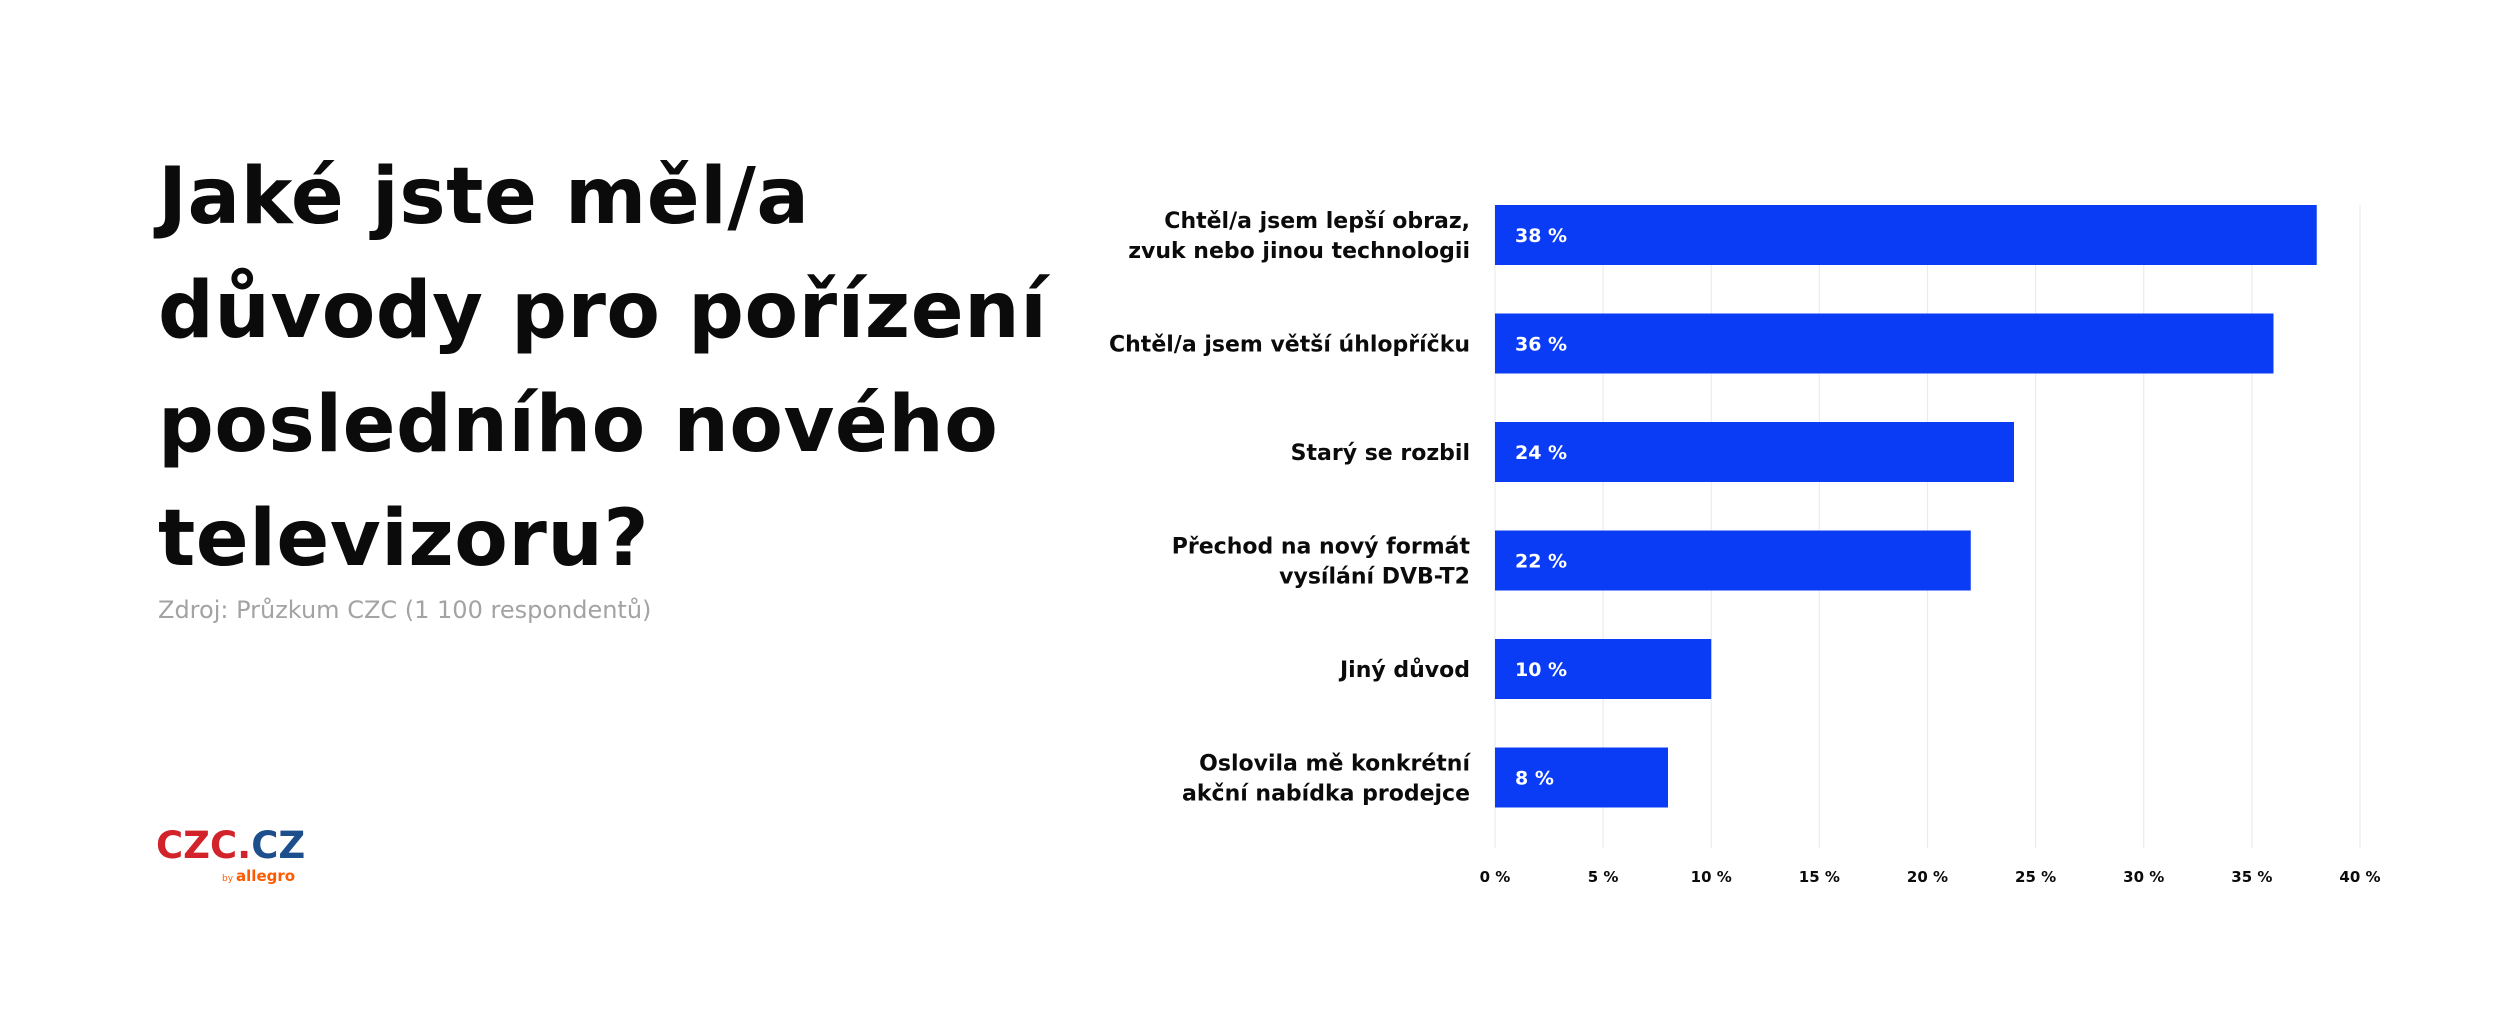 This screenshot has height=1018, width=2500. What do you see at coordinates (231, 845) in the screenshot?
I see `logo-wordmark: CZC.CZ` at bounding box center [231, 845].